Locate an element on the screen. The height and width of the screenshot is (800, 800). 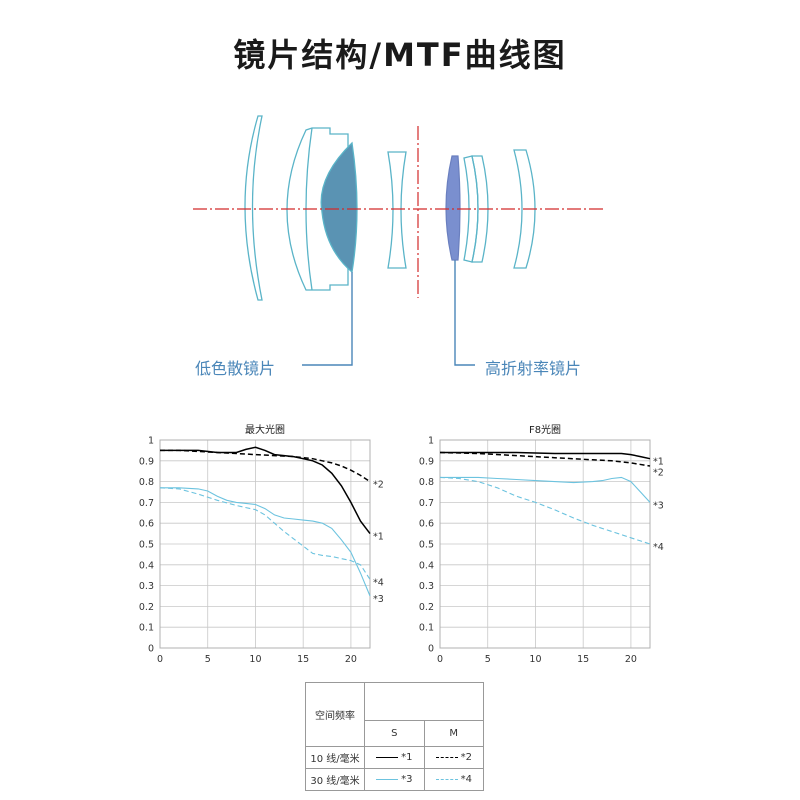
legend-key: *1 is located at coordinates (407, 757).